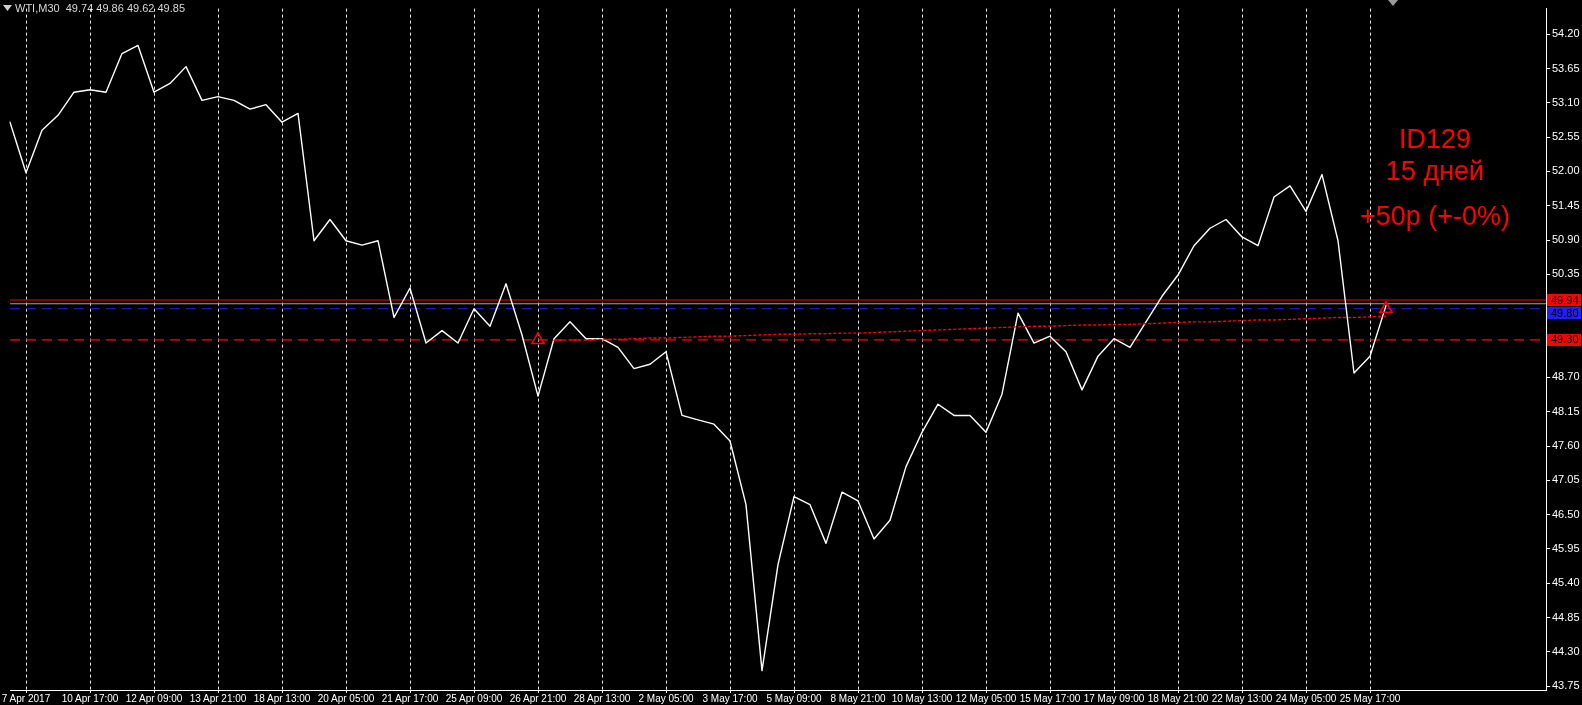  Describe the element at coordinates (1435, 171) in the screenshot. I see `annotation: 15 дней` at that location.